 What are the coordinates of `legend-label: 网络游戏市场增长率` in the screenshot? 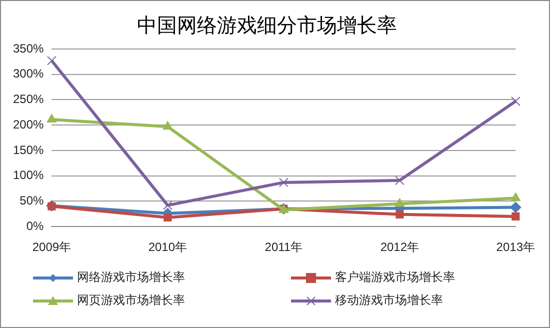 It's located at (131, 277).